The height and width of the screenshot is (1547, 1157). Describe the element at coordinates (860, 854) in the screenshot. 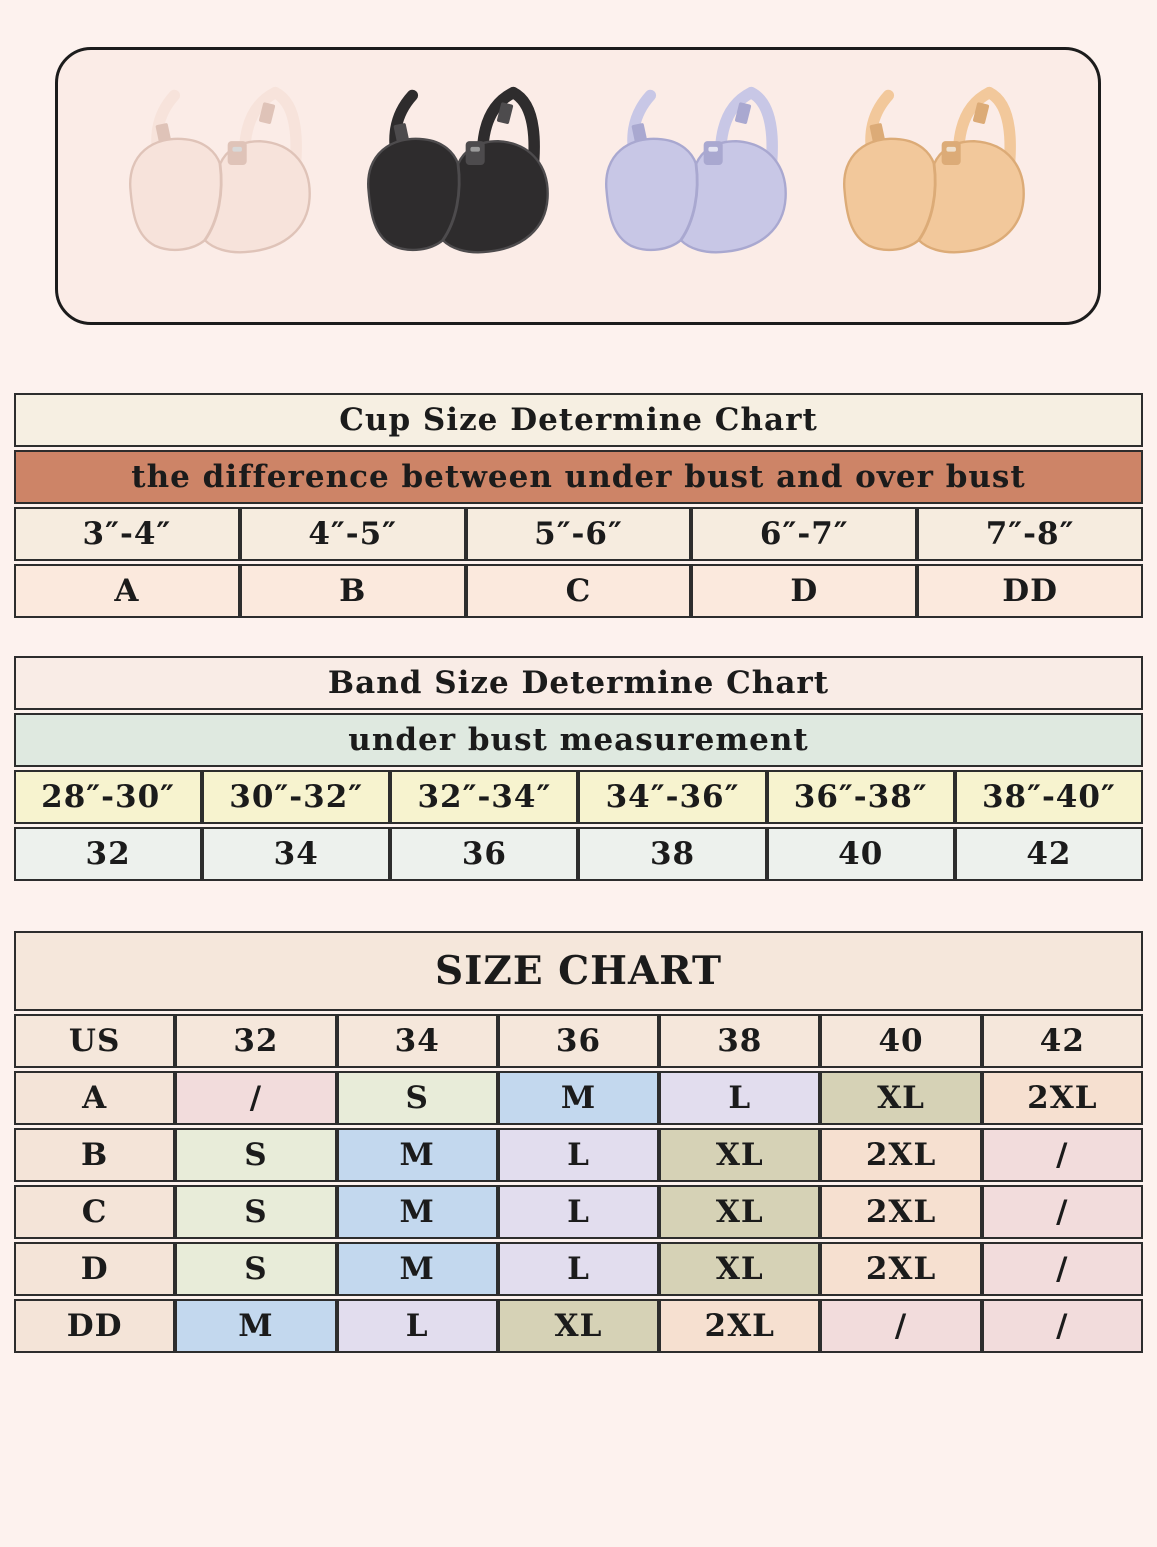

I see `band-size-cell: 40` at that location.